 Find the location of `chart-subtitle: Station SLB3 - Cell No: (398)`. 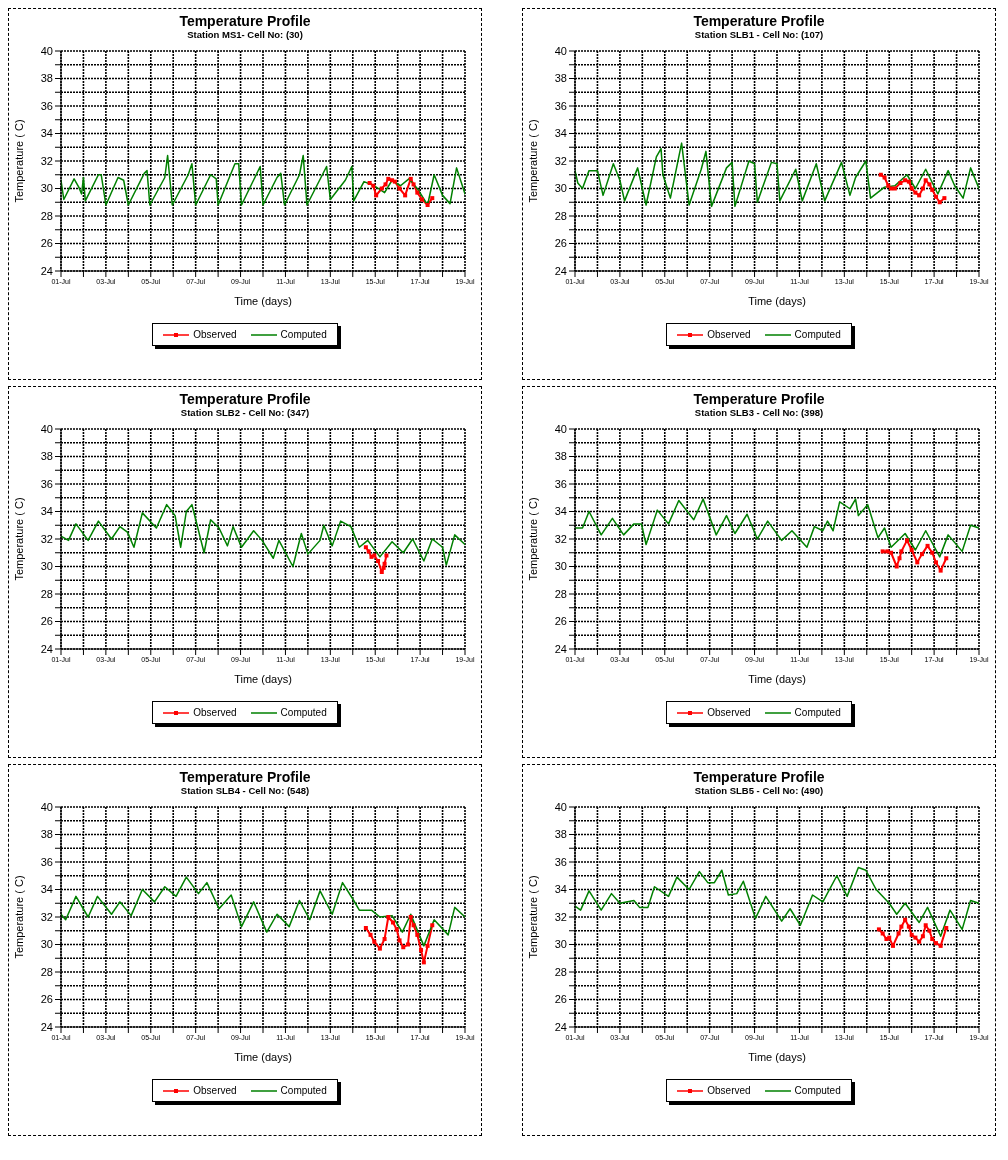

chart-subtitle: Station SLB3 - Cell No: (398) is located at coordinates (759, 413).